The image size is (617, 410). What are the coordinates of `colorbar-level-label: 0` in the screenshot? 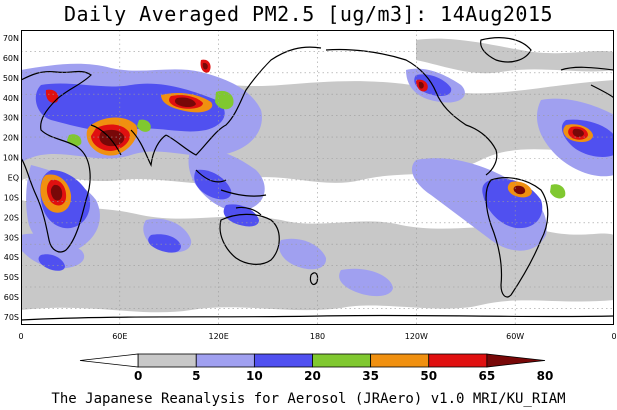 It's located at (138, 376).